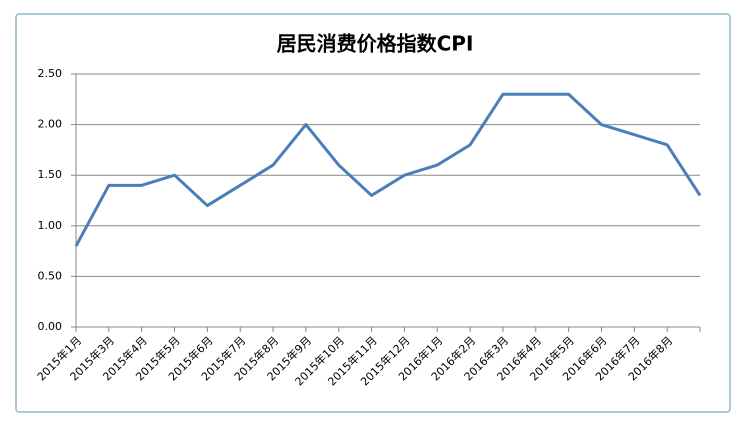 This screenshot has height=426, width=750. Describe the element at coordinates (375, 44) in the screenshot. I see `chart-title: 居民消费价格指数CPI` at that location.